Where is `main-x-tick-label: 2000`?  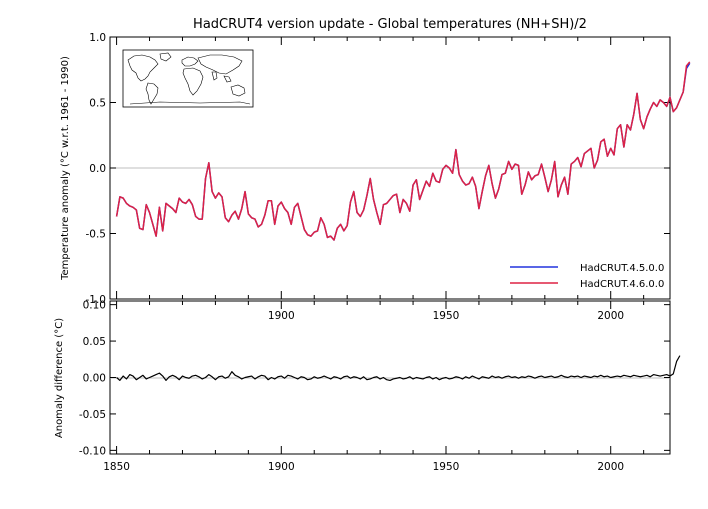
main-x-tick-label: 2000 is located at coordinates (610, 316).